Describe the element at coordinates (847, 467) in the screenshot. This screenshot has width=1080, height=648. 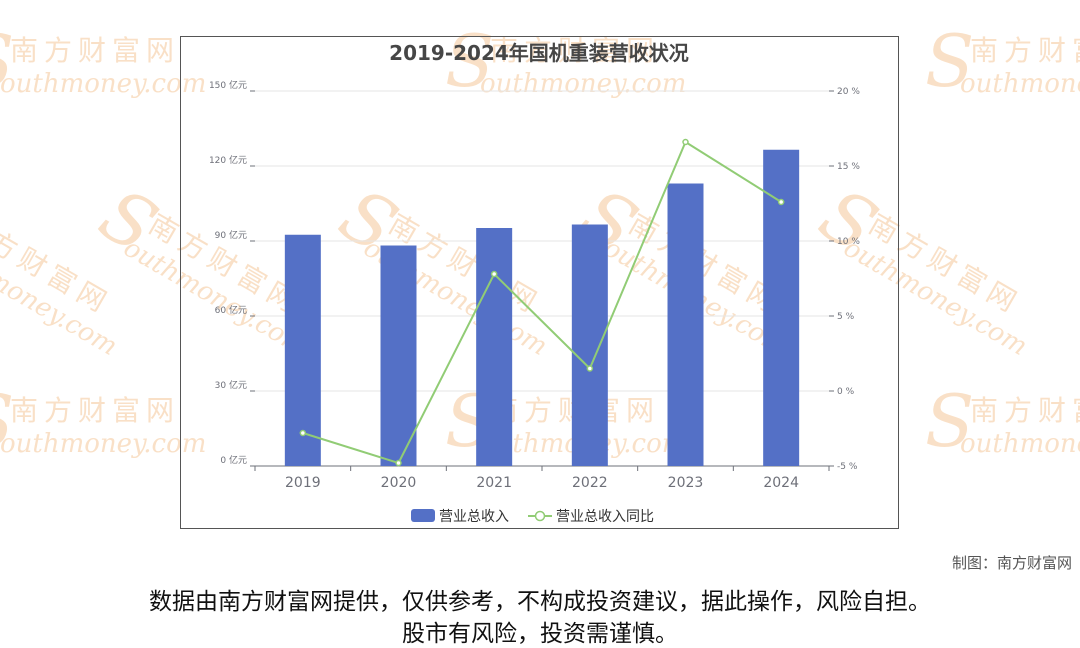
I see `y-right-tick-label: -5 %` at that location.